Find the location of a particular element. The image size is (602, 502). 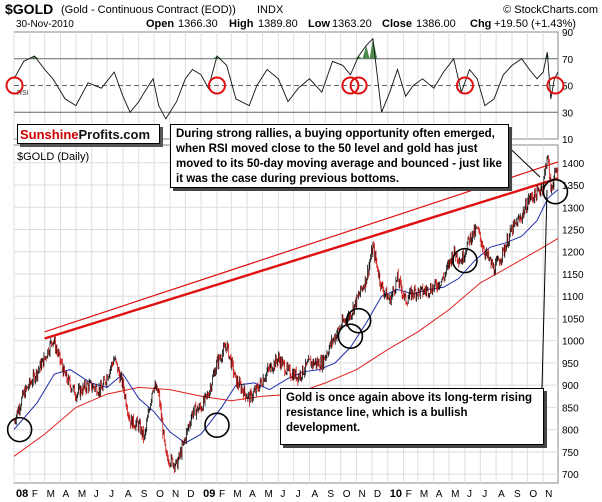

rsi-tick-label: 50 is located at coordinates (568, 87).